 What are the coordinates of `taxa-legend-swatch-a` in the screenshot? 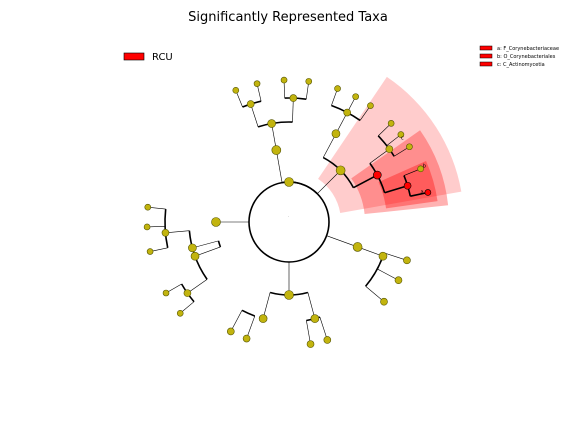 It's located at (486, 48).